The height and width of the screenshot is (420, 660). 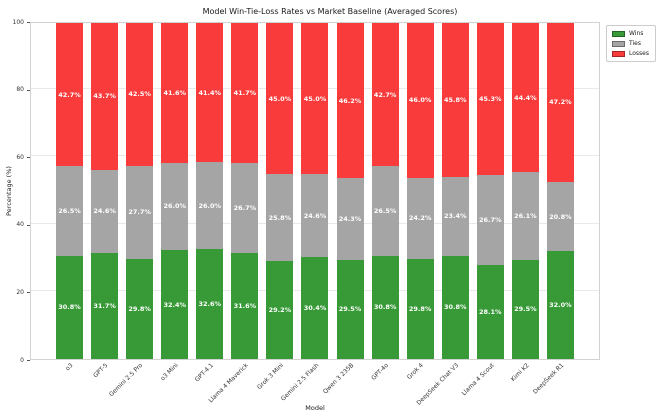 I want to click on bar-slot: 30.8% 26.5% 42.7% o3, so click(x=69, y=197).